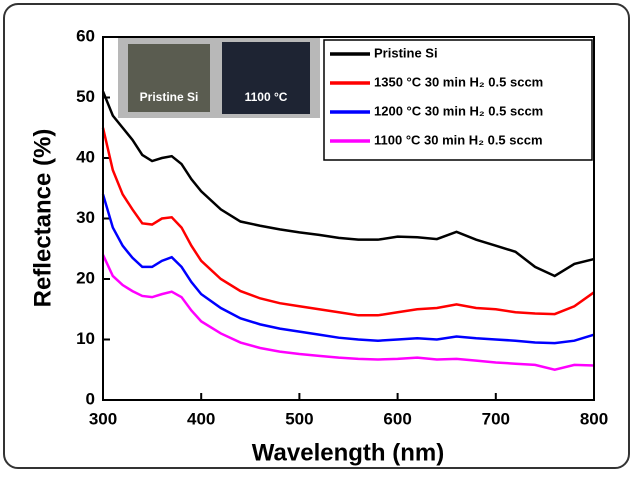 The height and width of the screenshot is (477, 633). Describe the element at coordinates (219, 78) in the screenshot. I see `inset-photo` at that location.